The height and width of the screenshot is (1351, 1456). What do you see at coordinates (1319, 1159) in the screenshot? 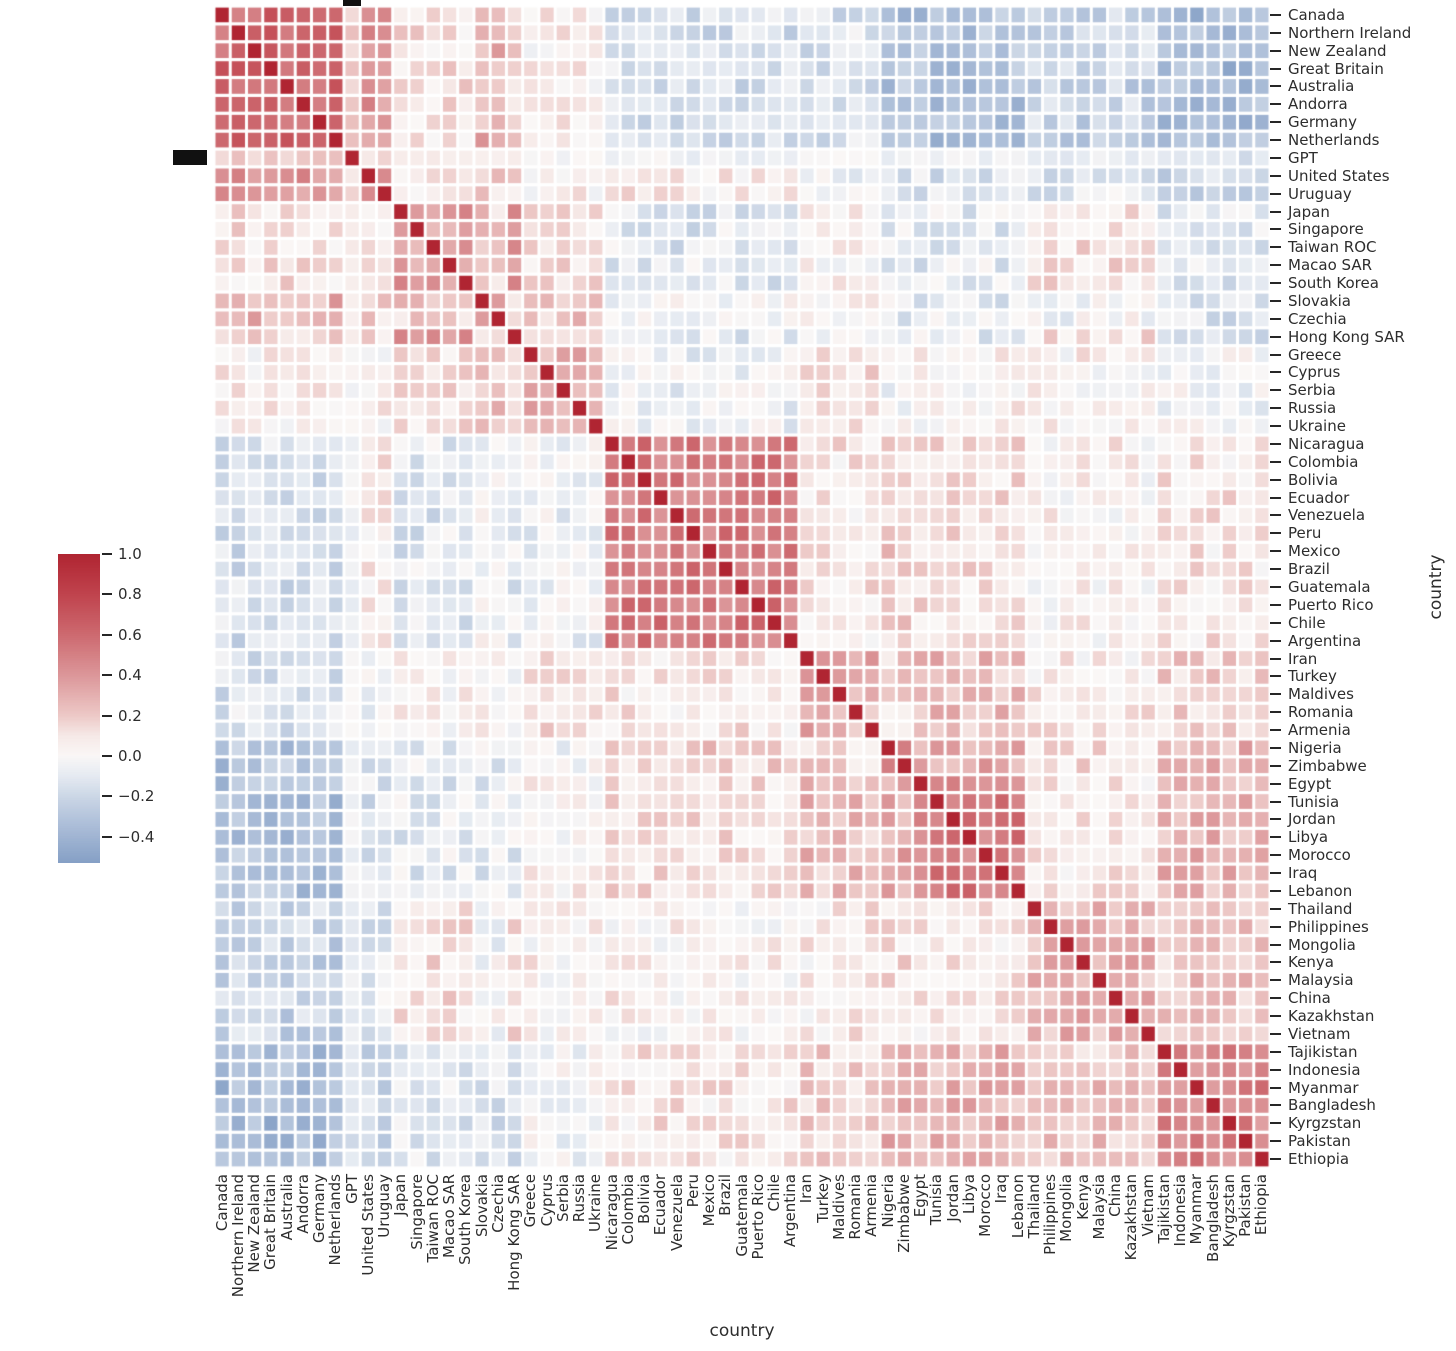
I see `y-tick-label-ethiopia: Ethiopia` at bounding box center [1319, 1159].